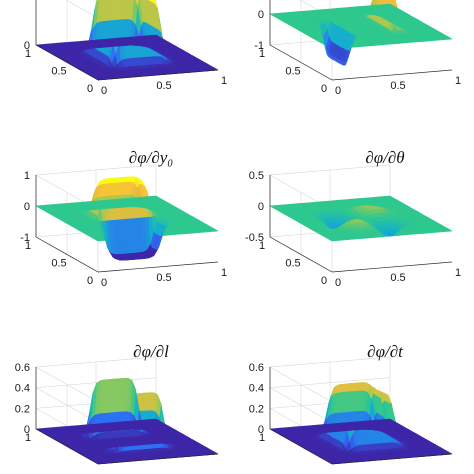  Describe the element at coordinates (384, 157) in the screenshot. I see `panel-title: ∂φ/∂θ` at that location.